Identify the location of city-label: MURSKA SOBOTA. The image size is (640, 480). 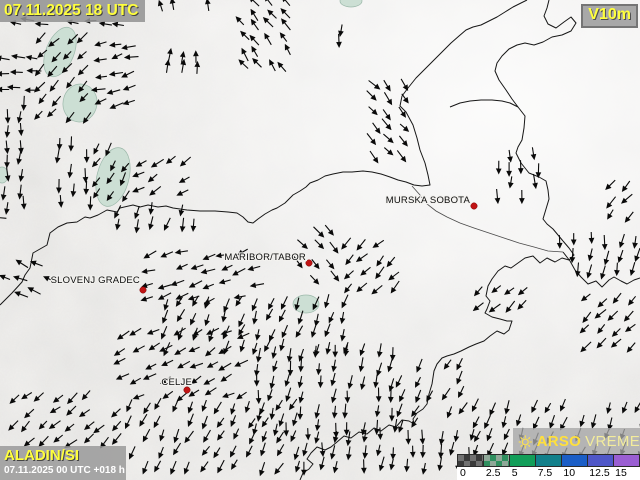
(428, 200).